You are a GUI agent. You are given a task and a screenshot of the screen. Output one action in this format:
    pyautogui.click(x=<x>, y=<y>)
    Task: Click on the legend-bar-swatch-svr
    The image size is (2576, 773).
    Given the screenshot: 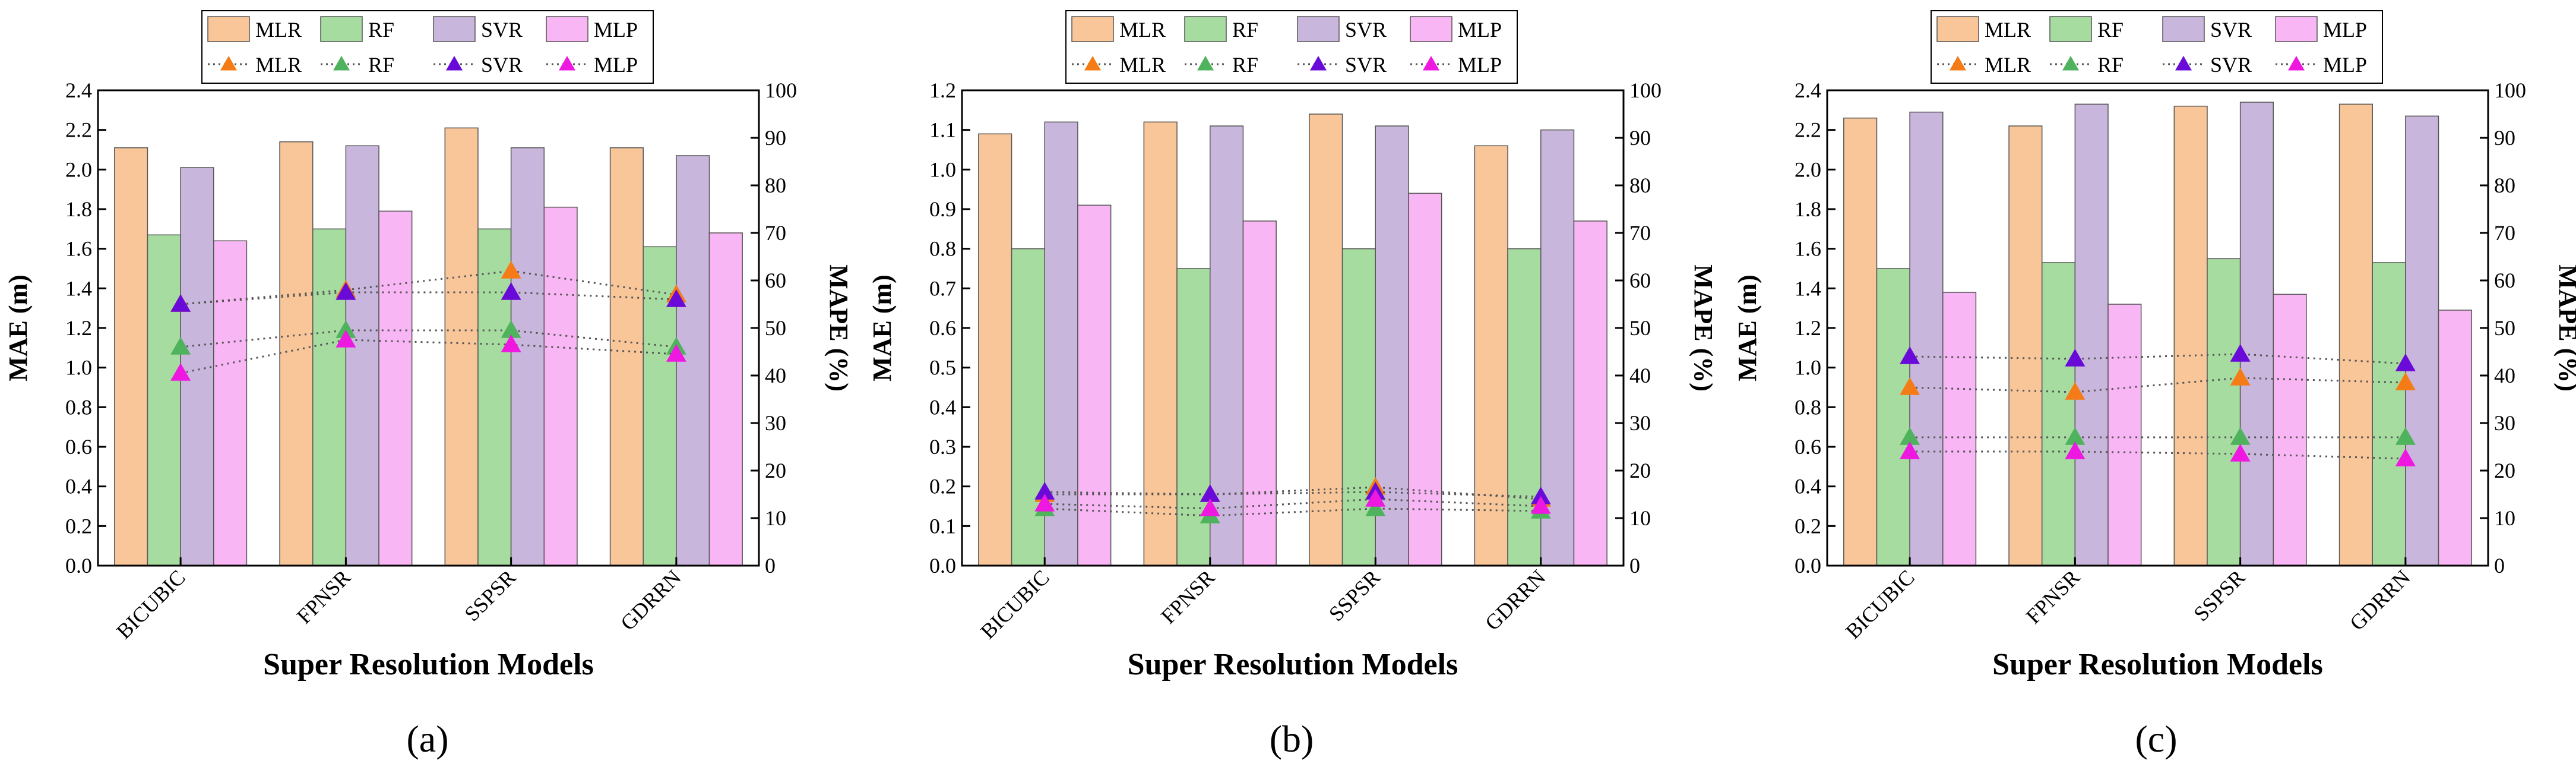 What is the action you would take?
    pyautogui.click(x=2183, y=29)
    